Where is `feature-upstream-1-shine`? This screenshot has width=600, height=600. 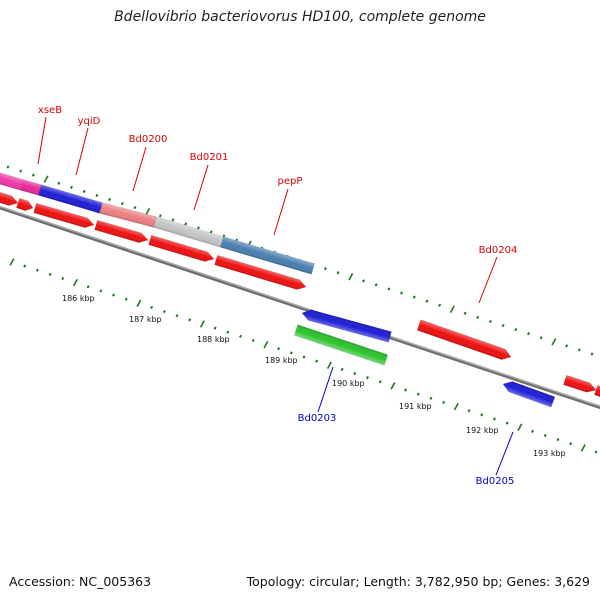 feature-upstream-1-shine is located at coordinates (12, 181).